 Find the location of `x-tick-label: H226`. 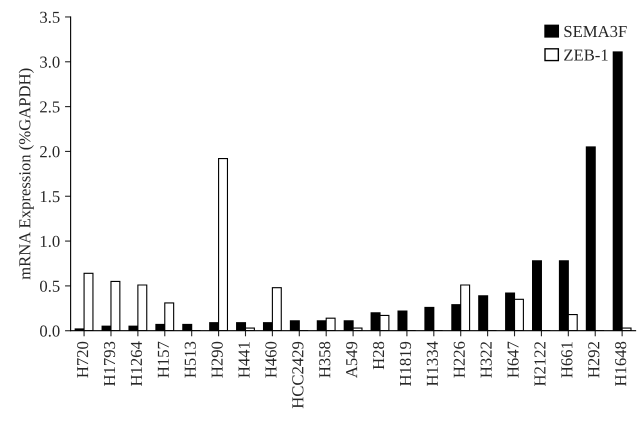

x-tick-label: H226 is located at coordinates (459, 360).